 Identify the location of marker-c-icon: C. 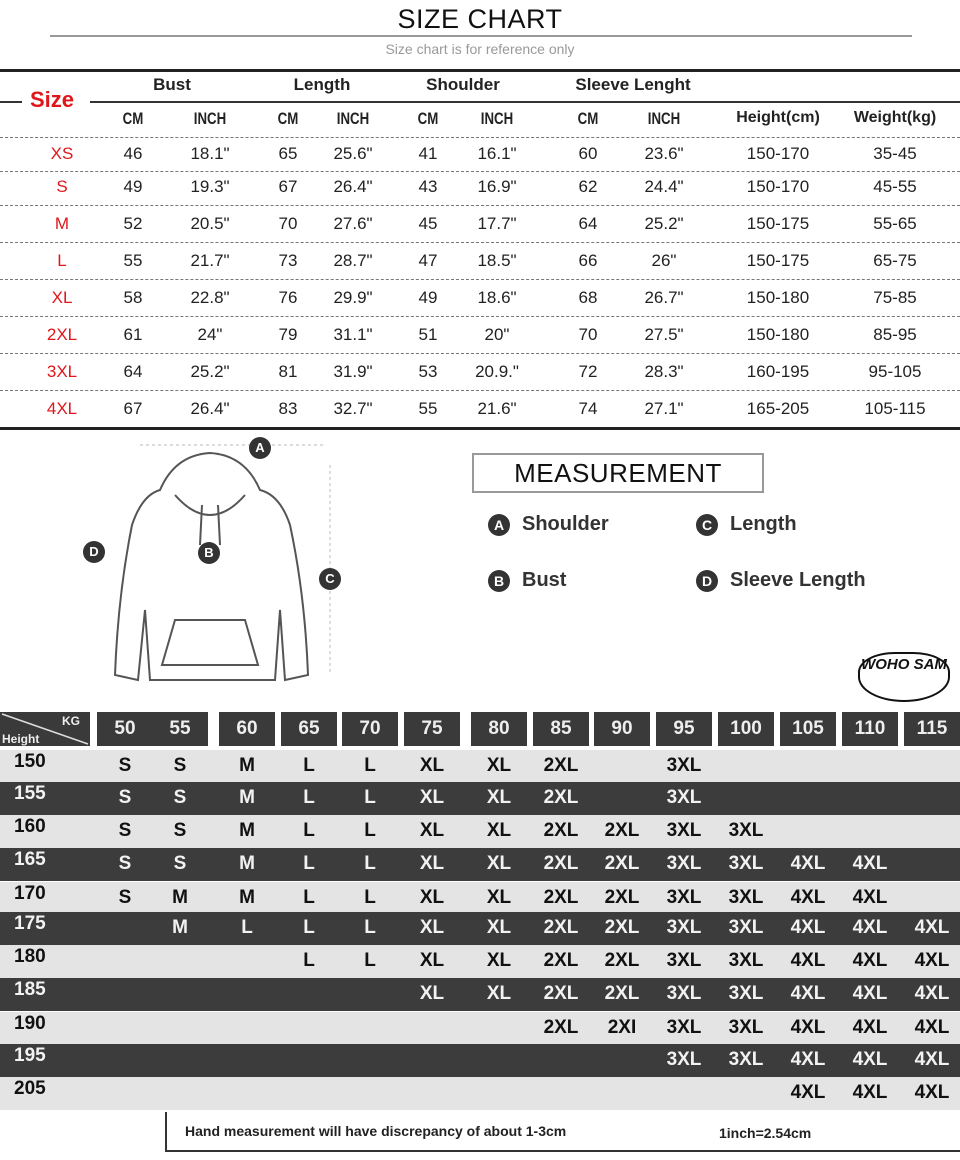
(330, 579).